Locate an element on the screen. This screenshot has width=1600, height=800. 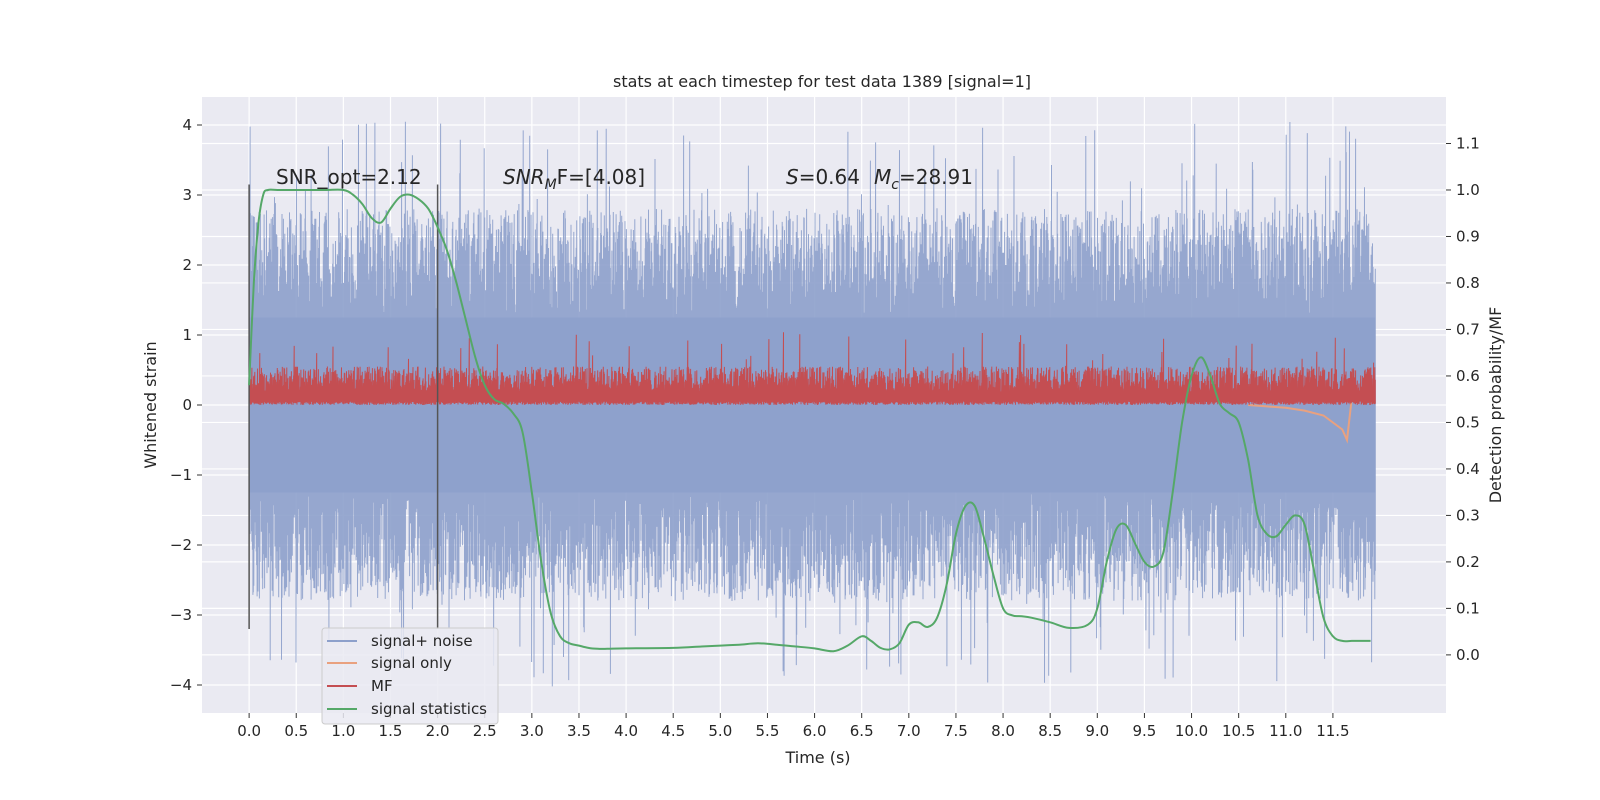
annotation-s-mc: S=0.64 Mc=28.91 is located at coordinates (879, 179).